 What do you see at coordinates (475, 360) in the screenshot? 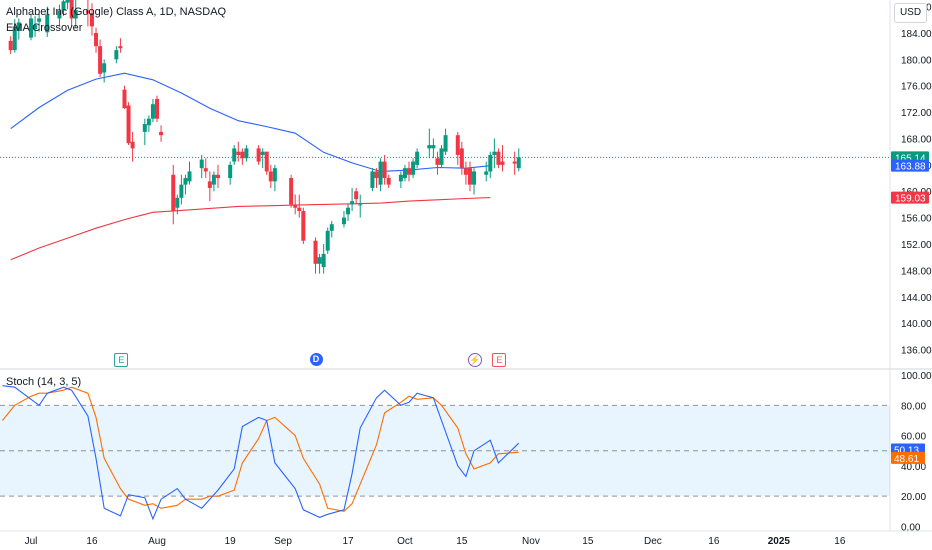
I see `split-event-marker: ⚡` at bounding box center [475, 360].